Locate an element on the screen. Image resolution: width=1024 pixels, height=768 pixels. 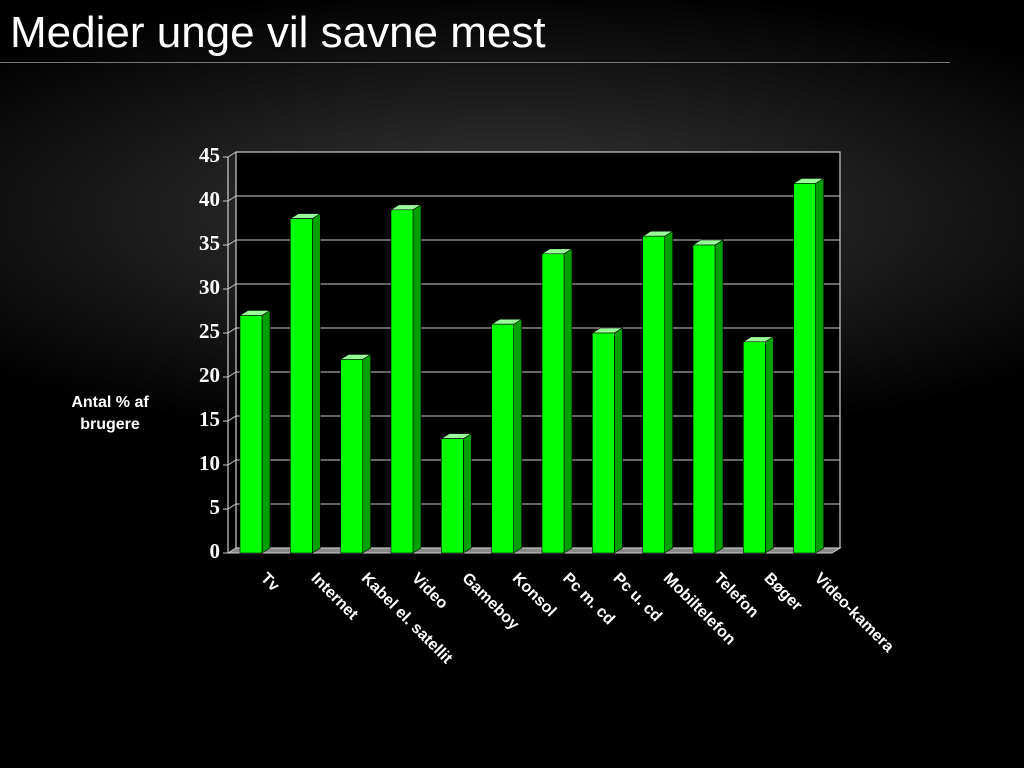
y-axis-label: Antal % af brugere is located at coordinates (110, 413).